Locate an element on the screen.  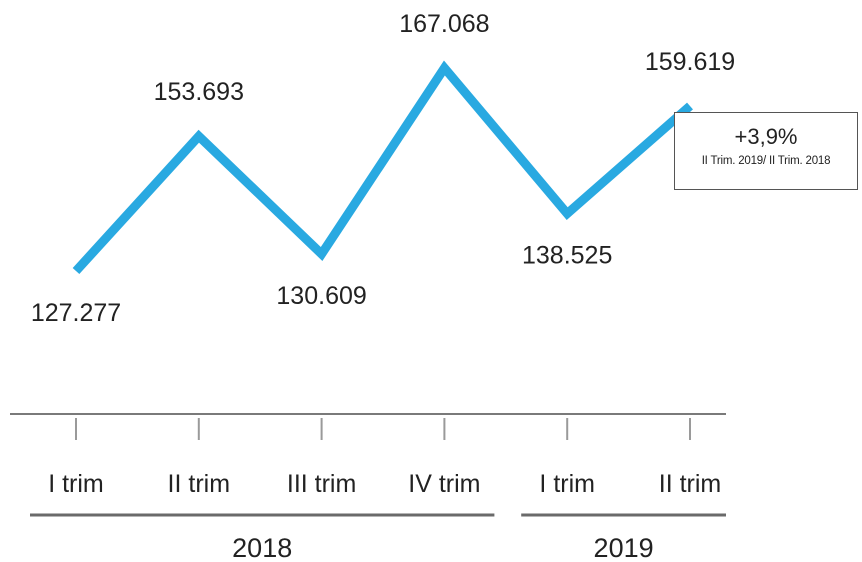
year-label: 2019 is located at coordinates (624, 547).